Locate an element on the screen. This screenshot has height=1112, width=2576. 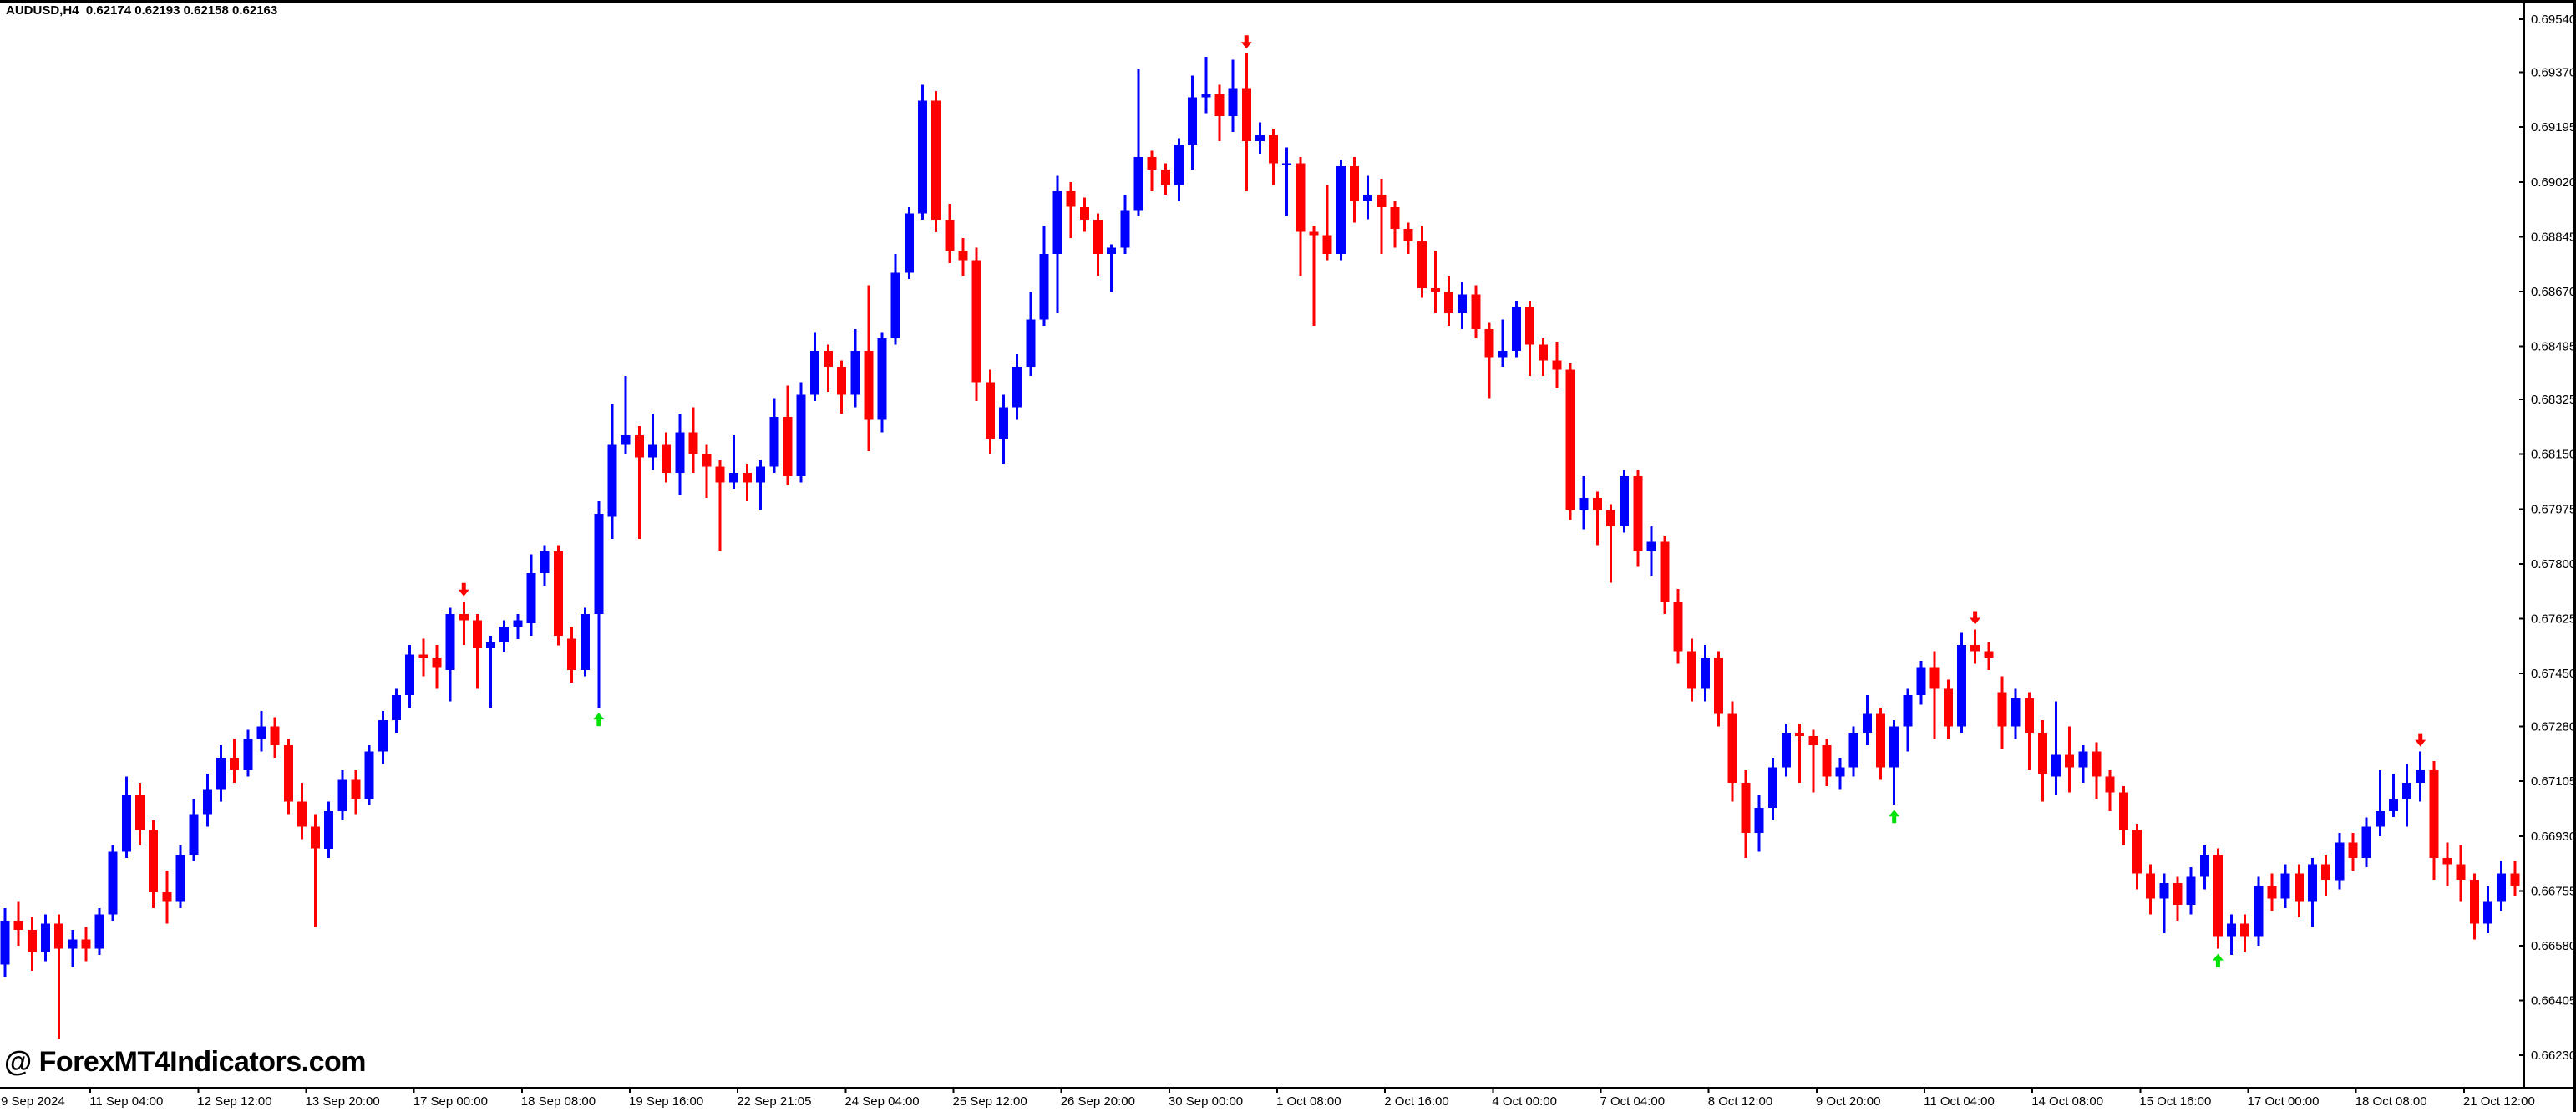
price-tick-label: 0.67800 is located at coordinates (2553, 564).